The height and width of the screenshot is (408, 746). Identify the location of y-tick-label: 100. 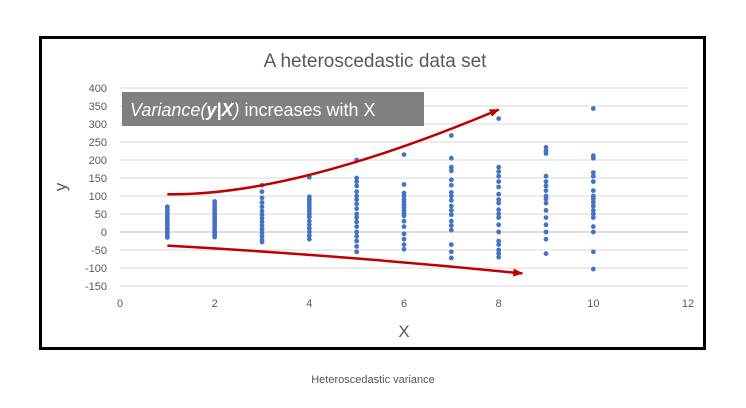
(98, 197).